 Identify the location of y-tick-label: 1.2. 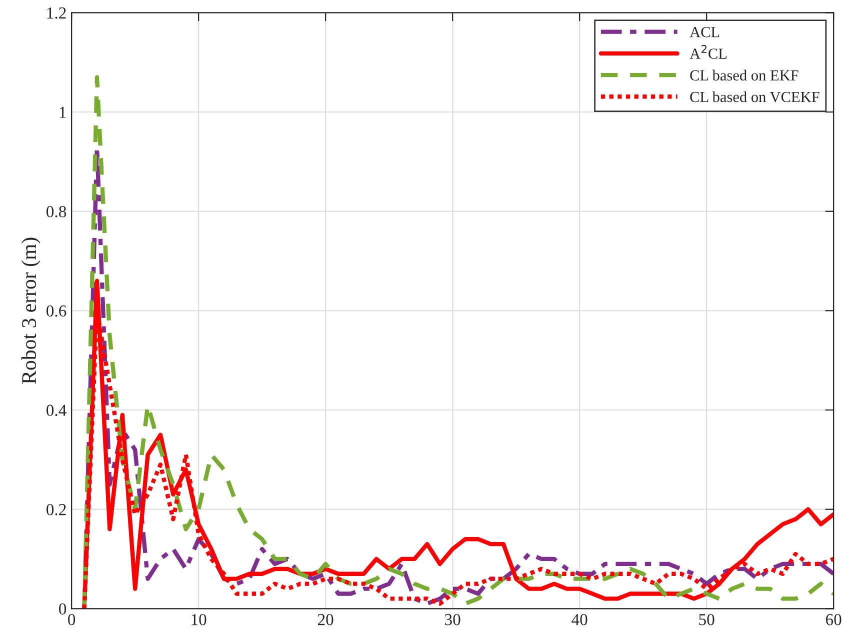
(56, 13).